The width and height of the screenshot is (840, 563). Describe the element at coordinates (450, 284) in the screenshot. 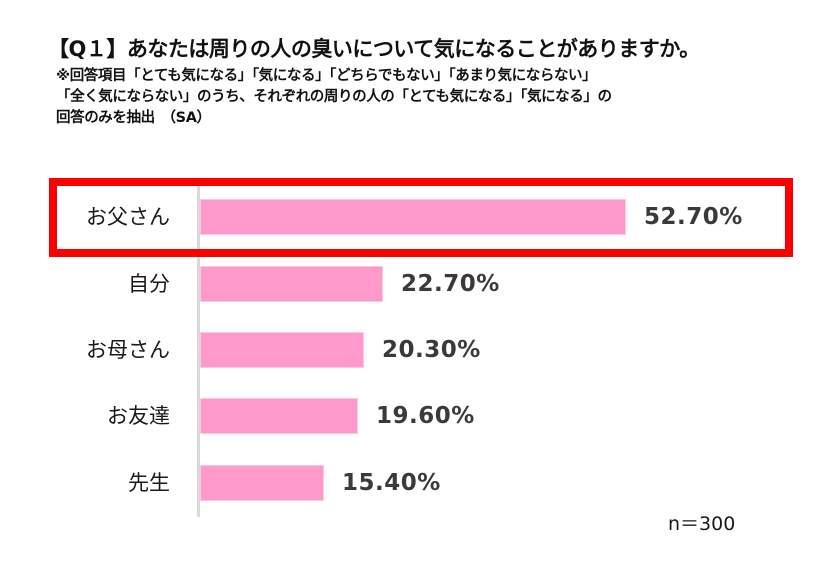

I see `value-label: 22.70%` at that location.